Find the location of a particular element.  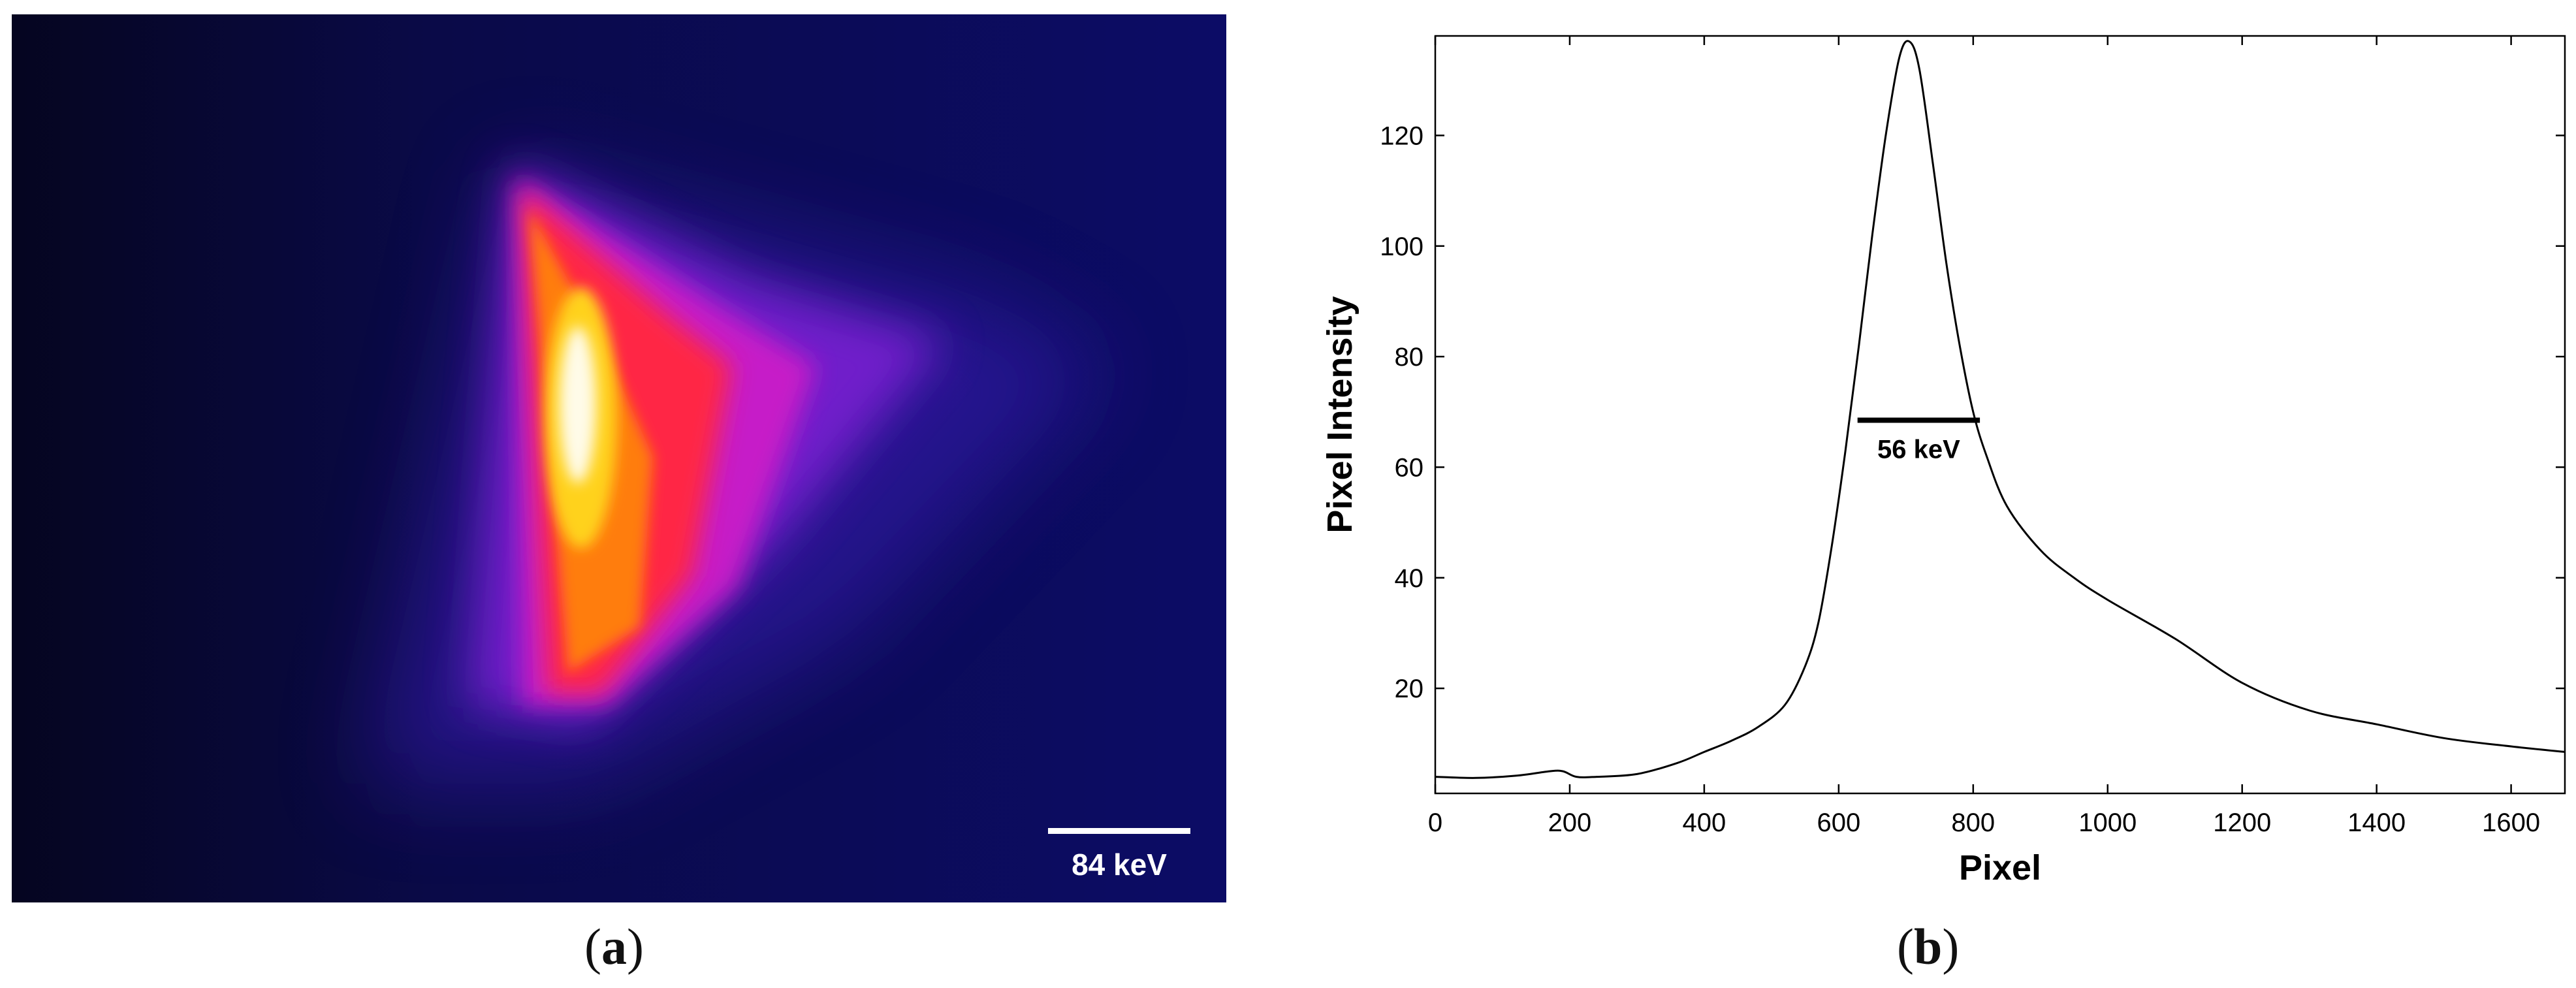

x-tick-label: 600 is located at coordinates (1839, 822).